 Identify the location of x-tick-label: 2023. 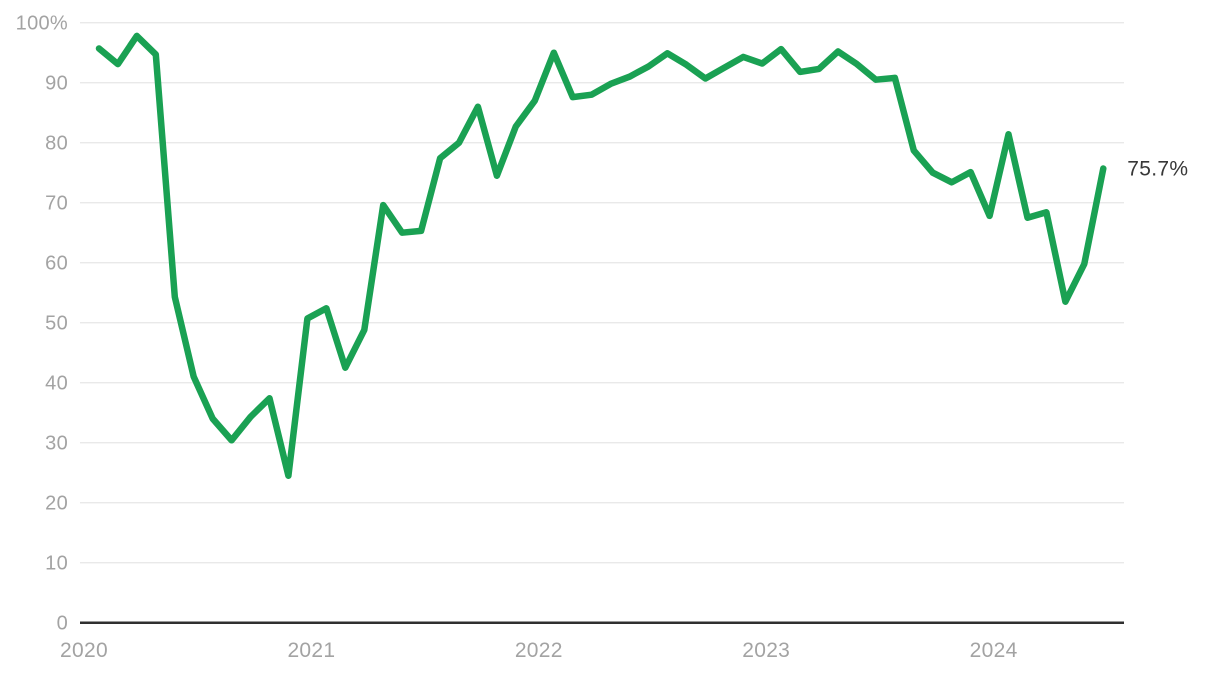
(766, 650).